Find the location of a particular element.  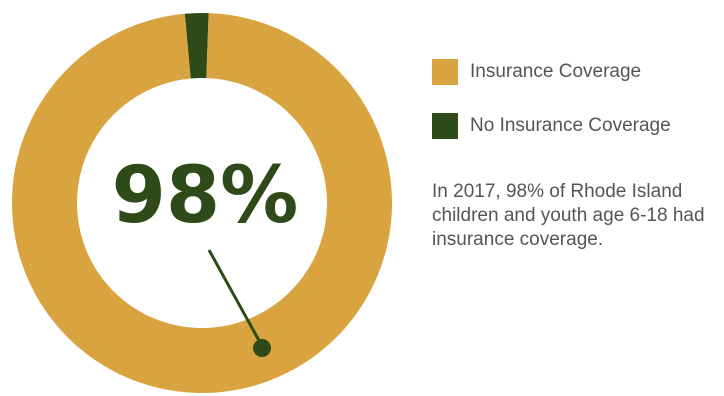

legend-item-no-insurance-coverage: No Insurance Coverage is located at coordinates (551, 126).